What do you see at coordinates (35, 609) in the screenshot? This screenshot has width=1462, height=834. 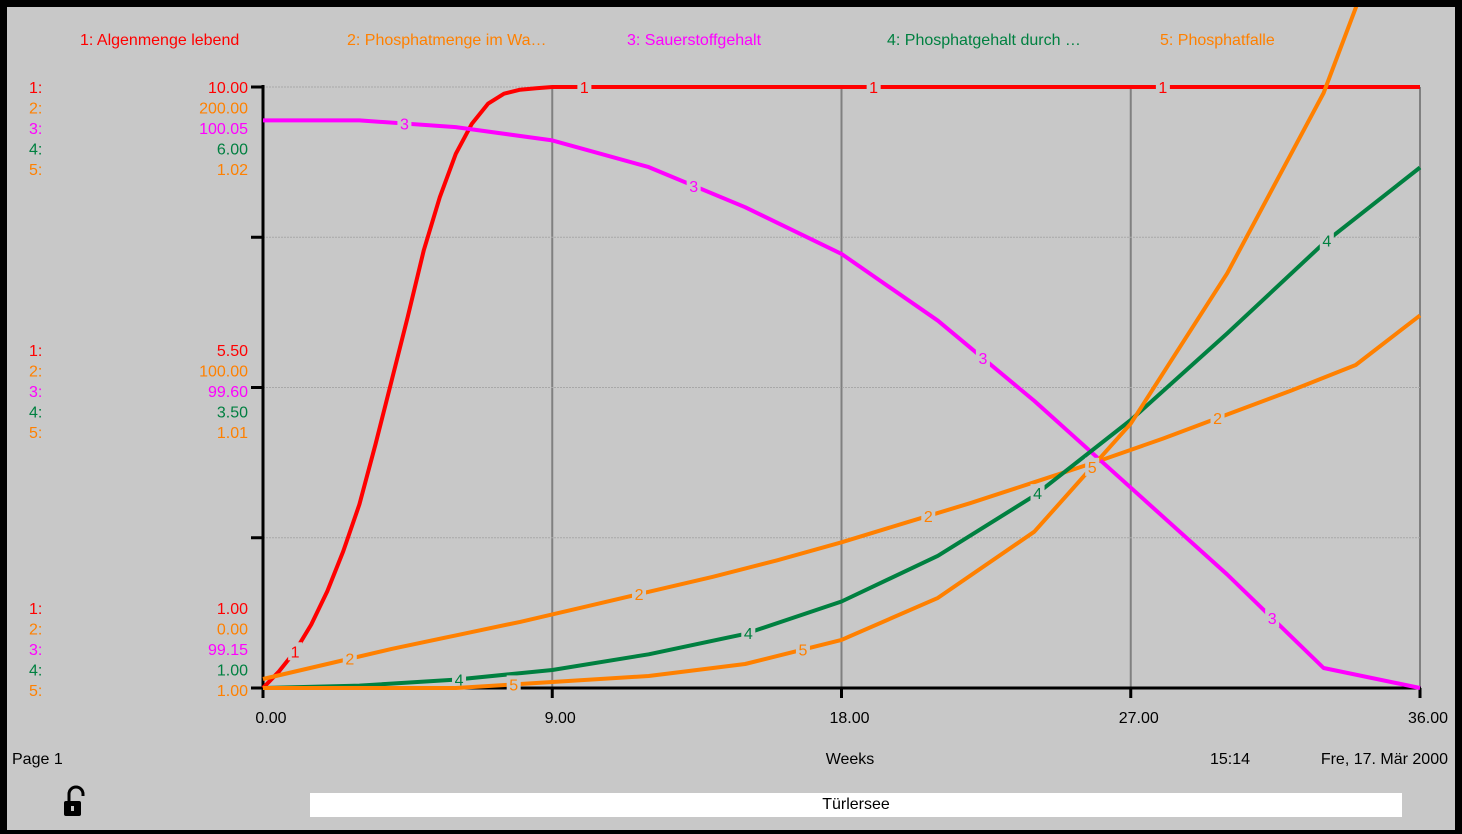 I see `y-label-id-bottom: 1:` at bounding box center [35, 609].